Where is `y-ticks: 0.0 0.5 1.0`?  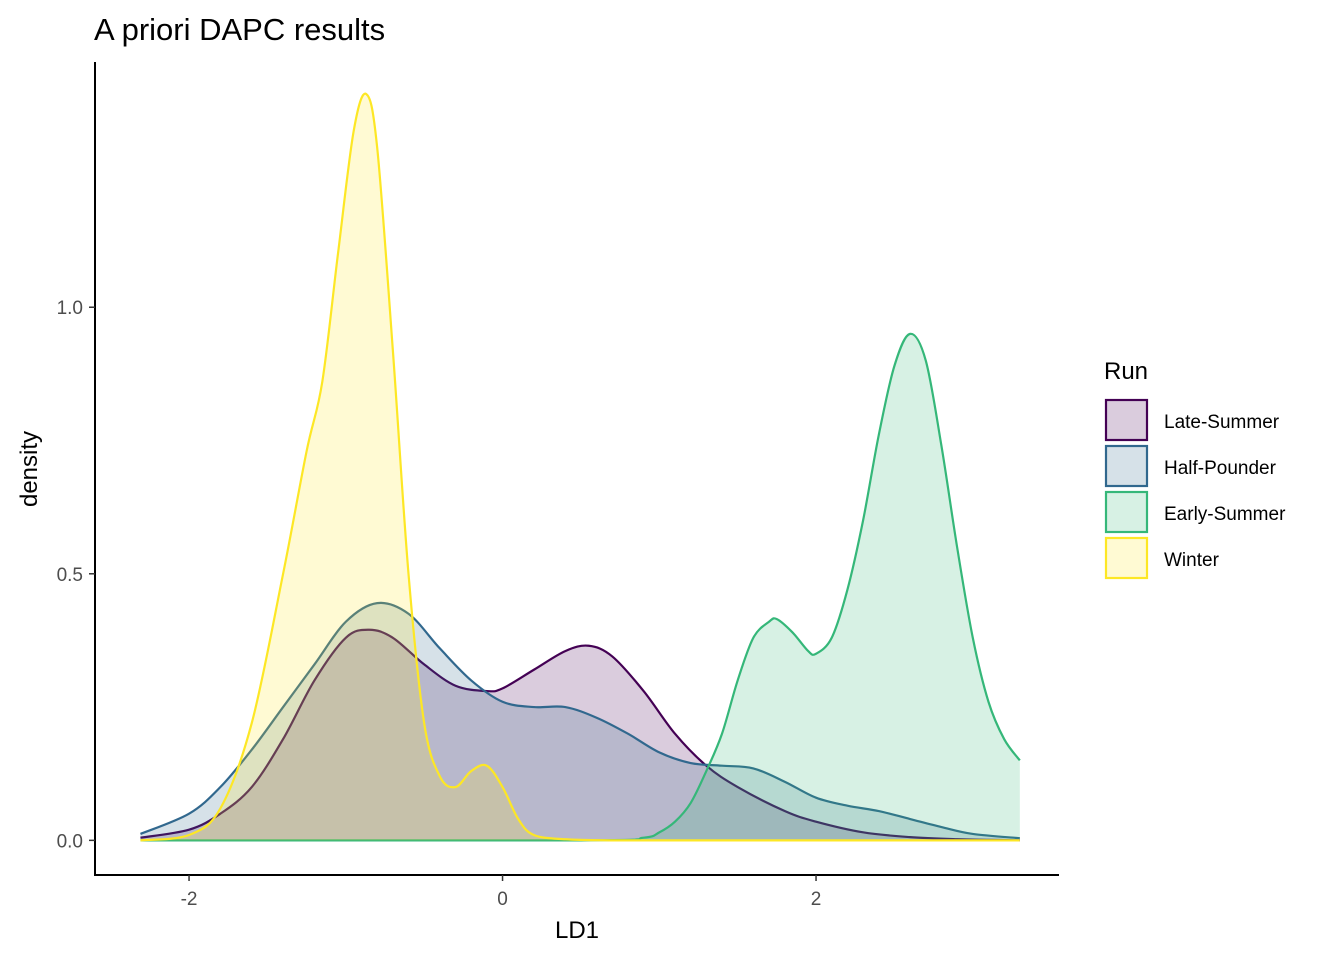 y-ticks: 0.0 0.5 1.0 is located at coordinates (76, 575).